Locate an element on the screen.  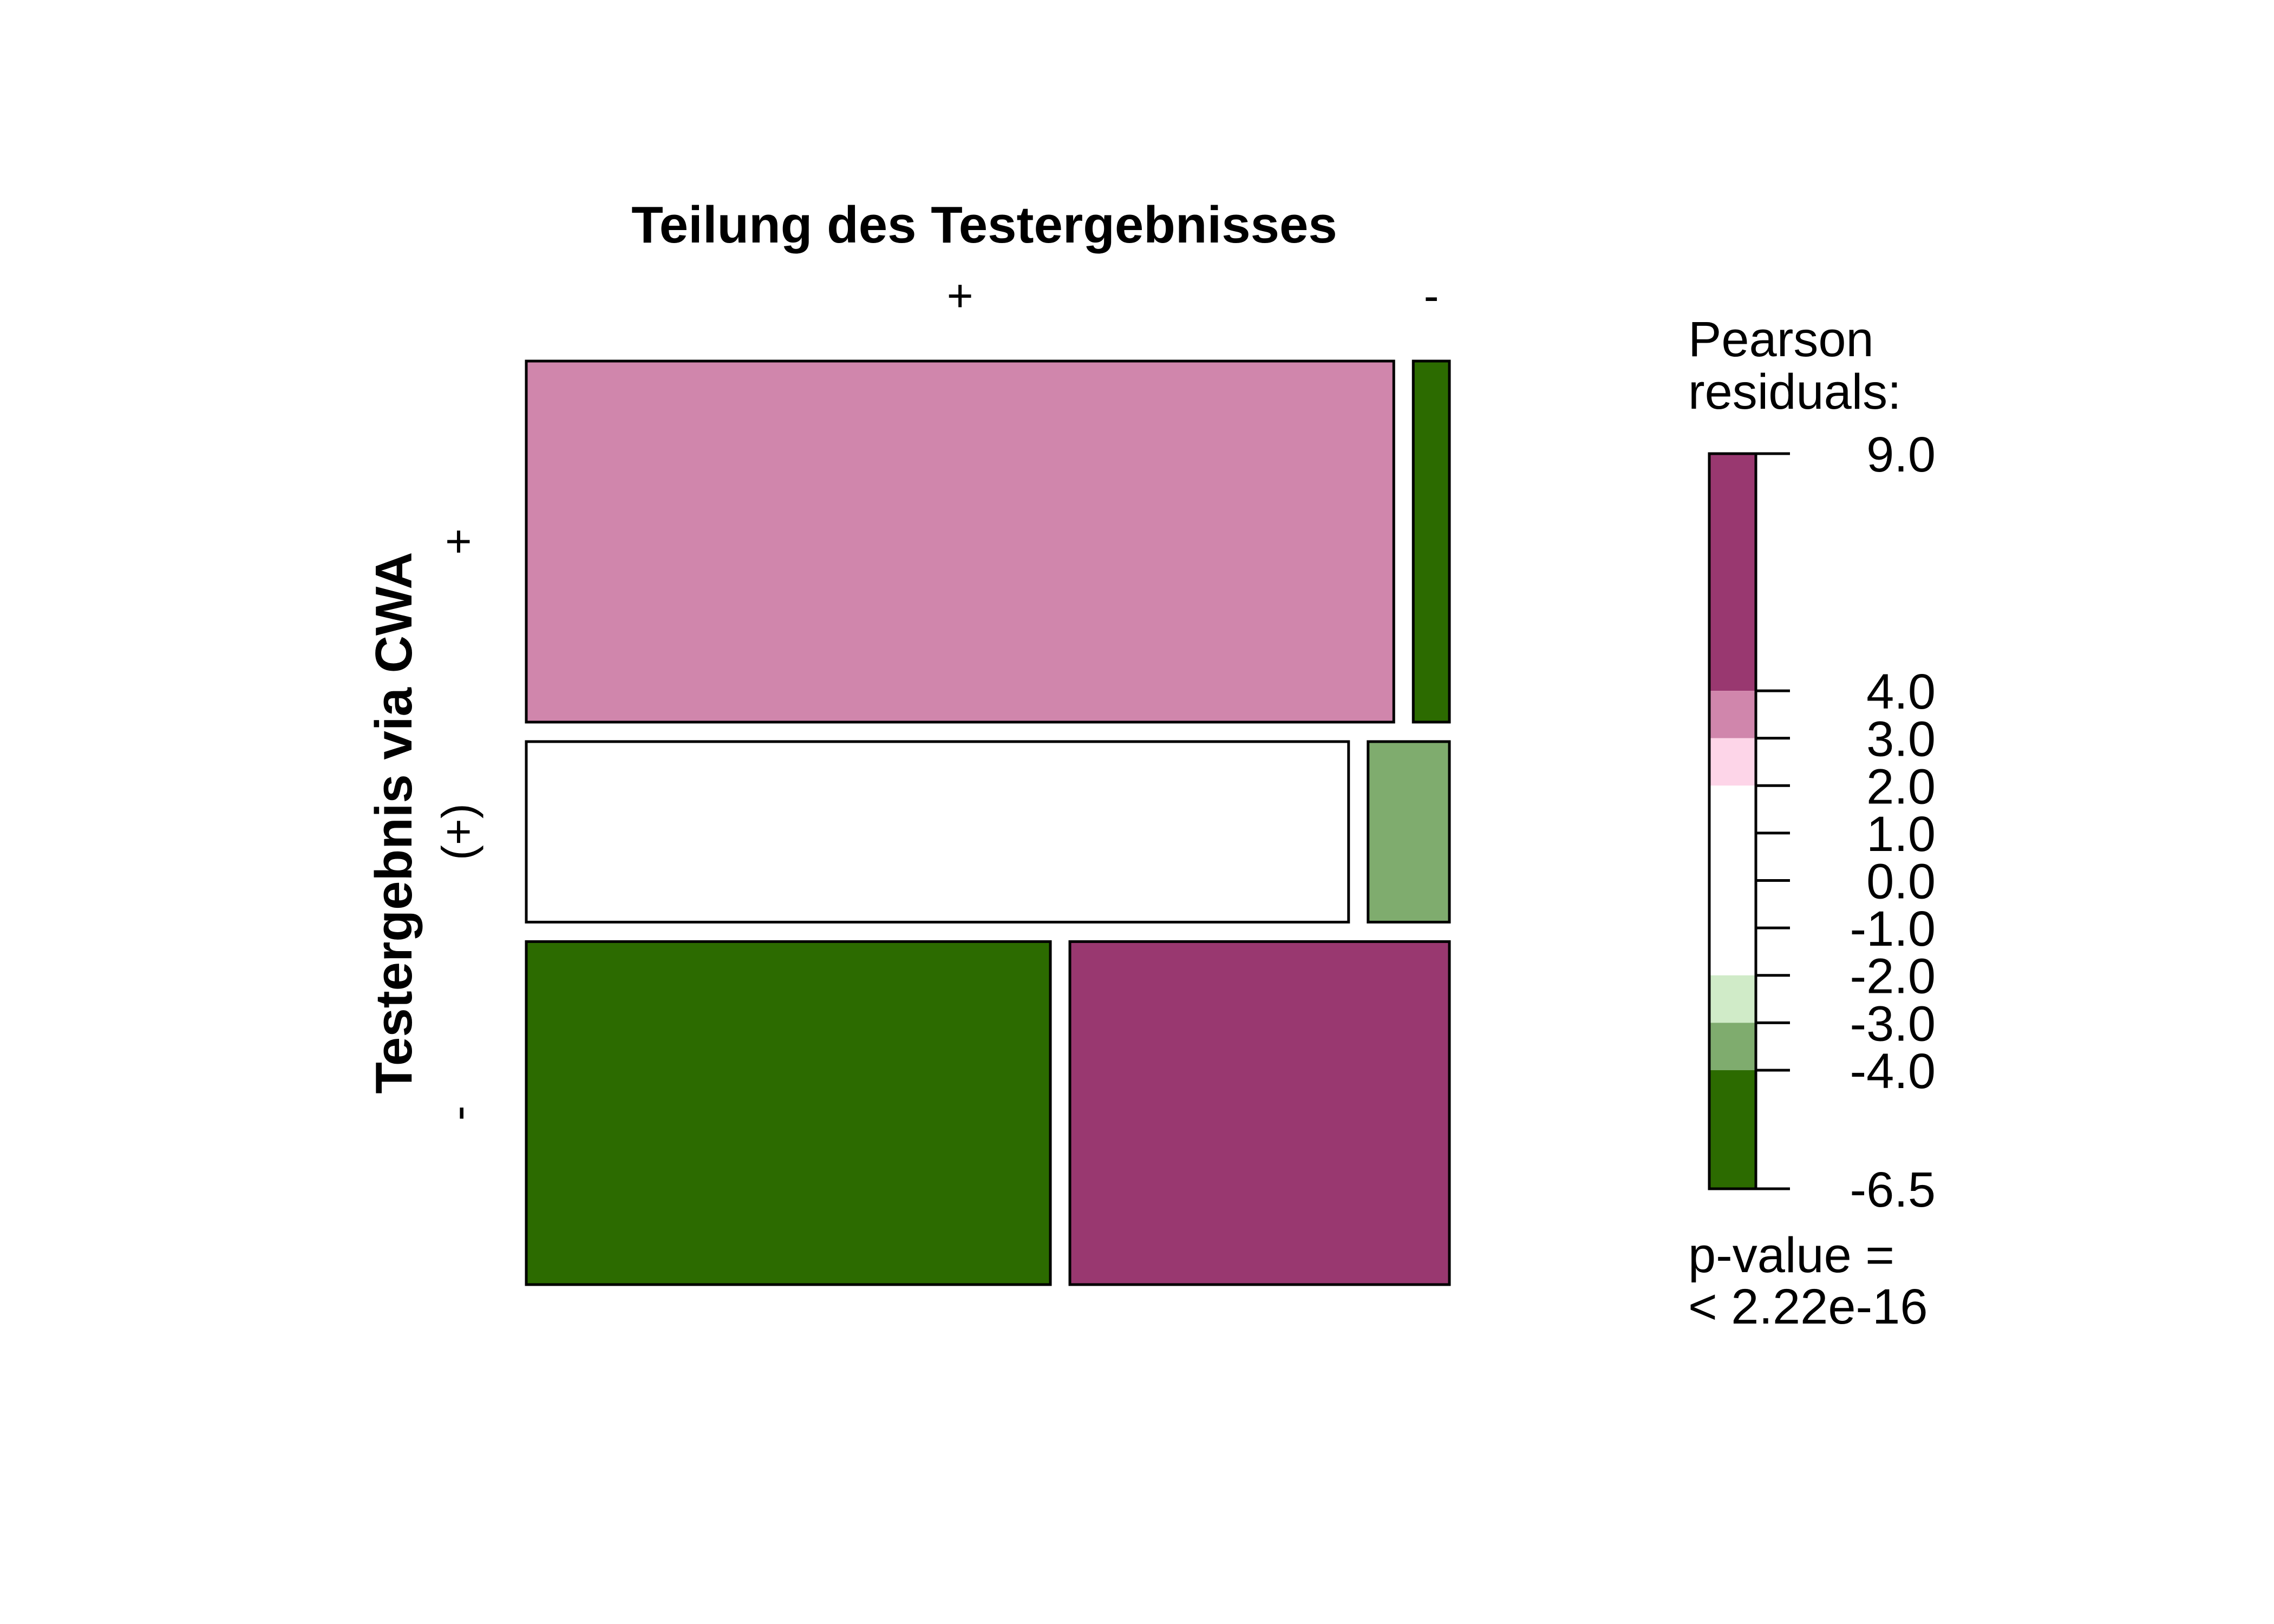
row-level-labels: + (+) - is located at coordinates (458, 824).